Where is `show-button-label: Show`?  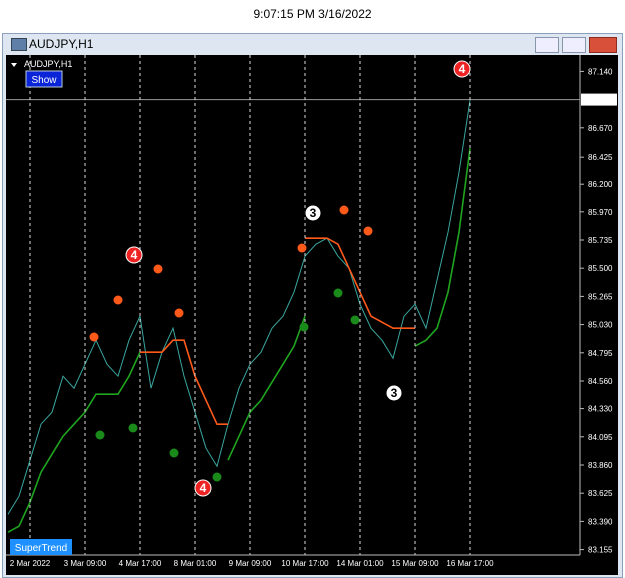
show-button-label: Show is located at coordinates (44, 80).